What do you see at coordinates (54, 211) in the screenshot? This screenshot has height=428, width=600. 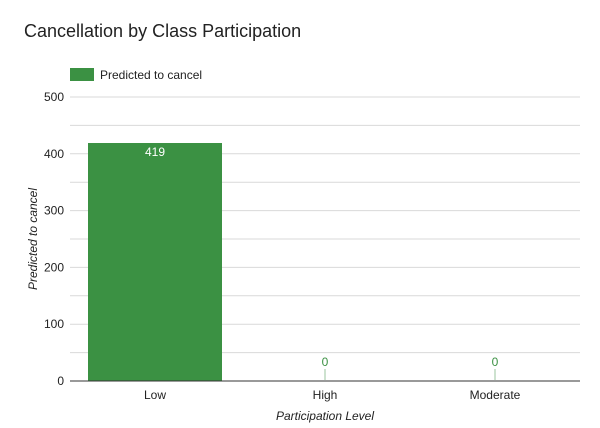 I see `y-tick-label: 300` at bounding box center [54, 211].